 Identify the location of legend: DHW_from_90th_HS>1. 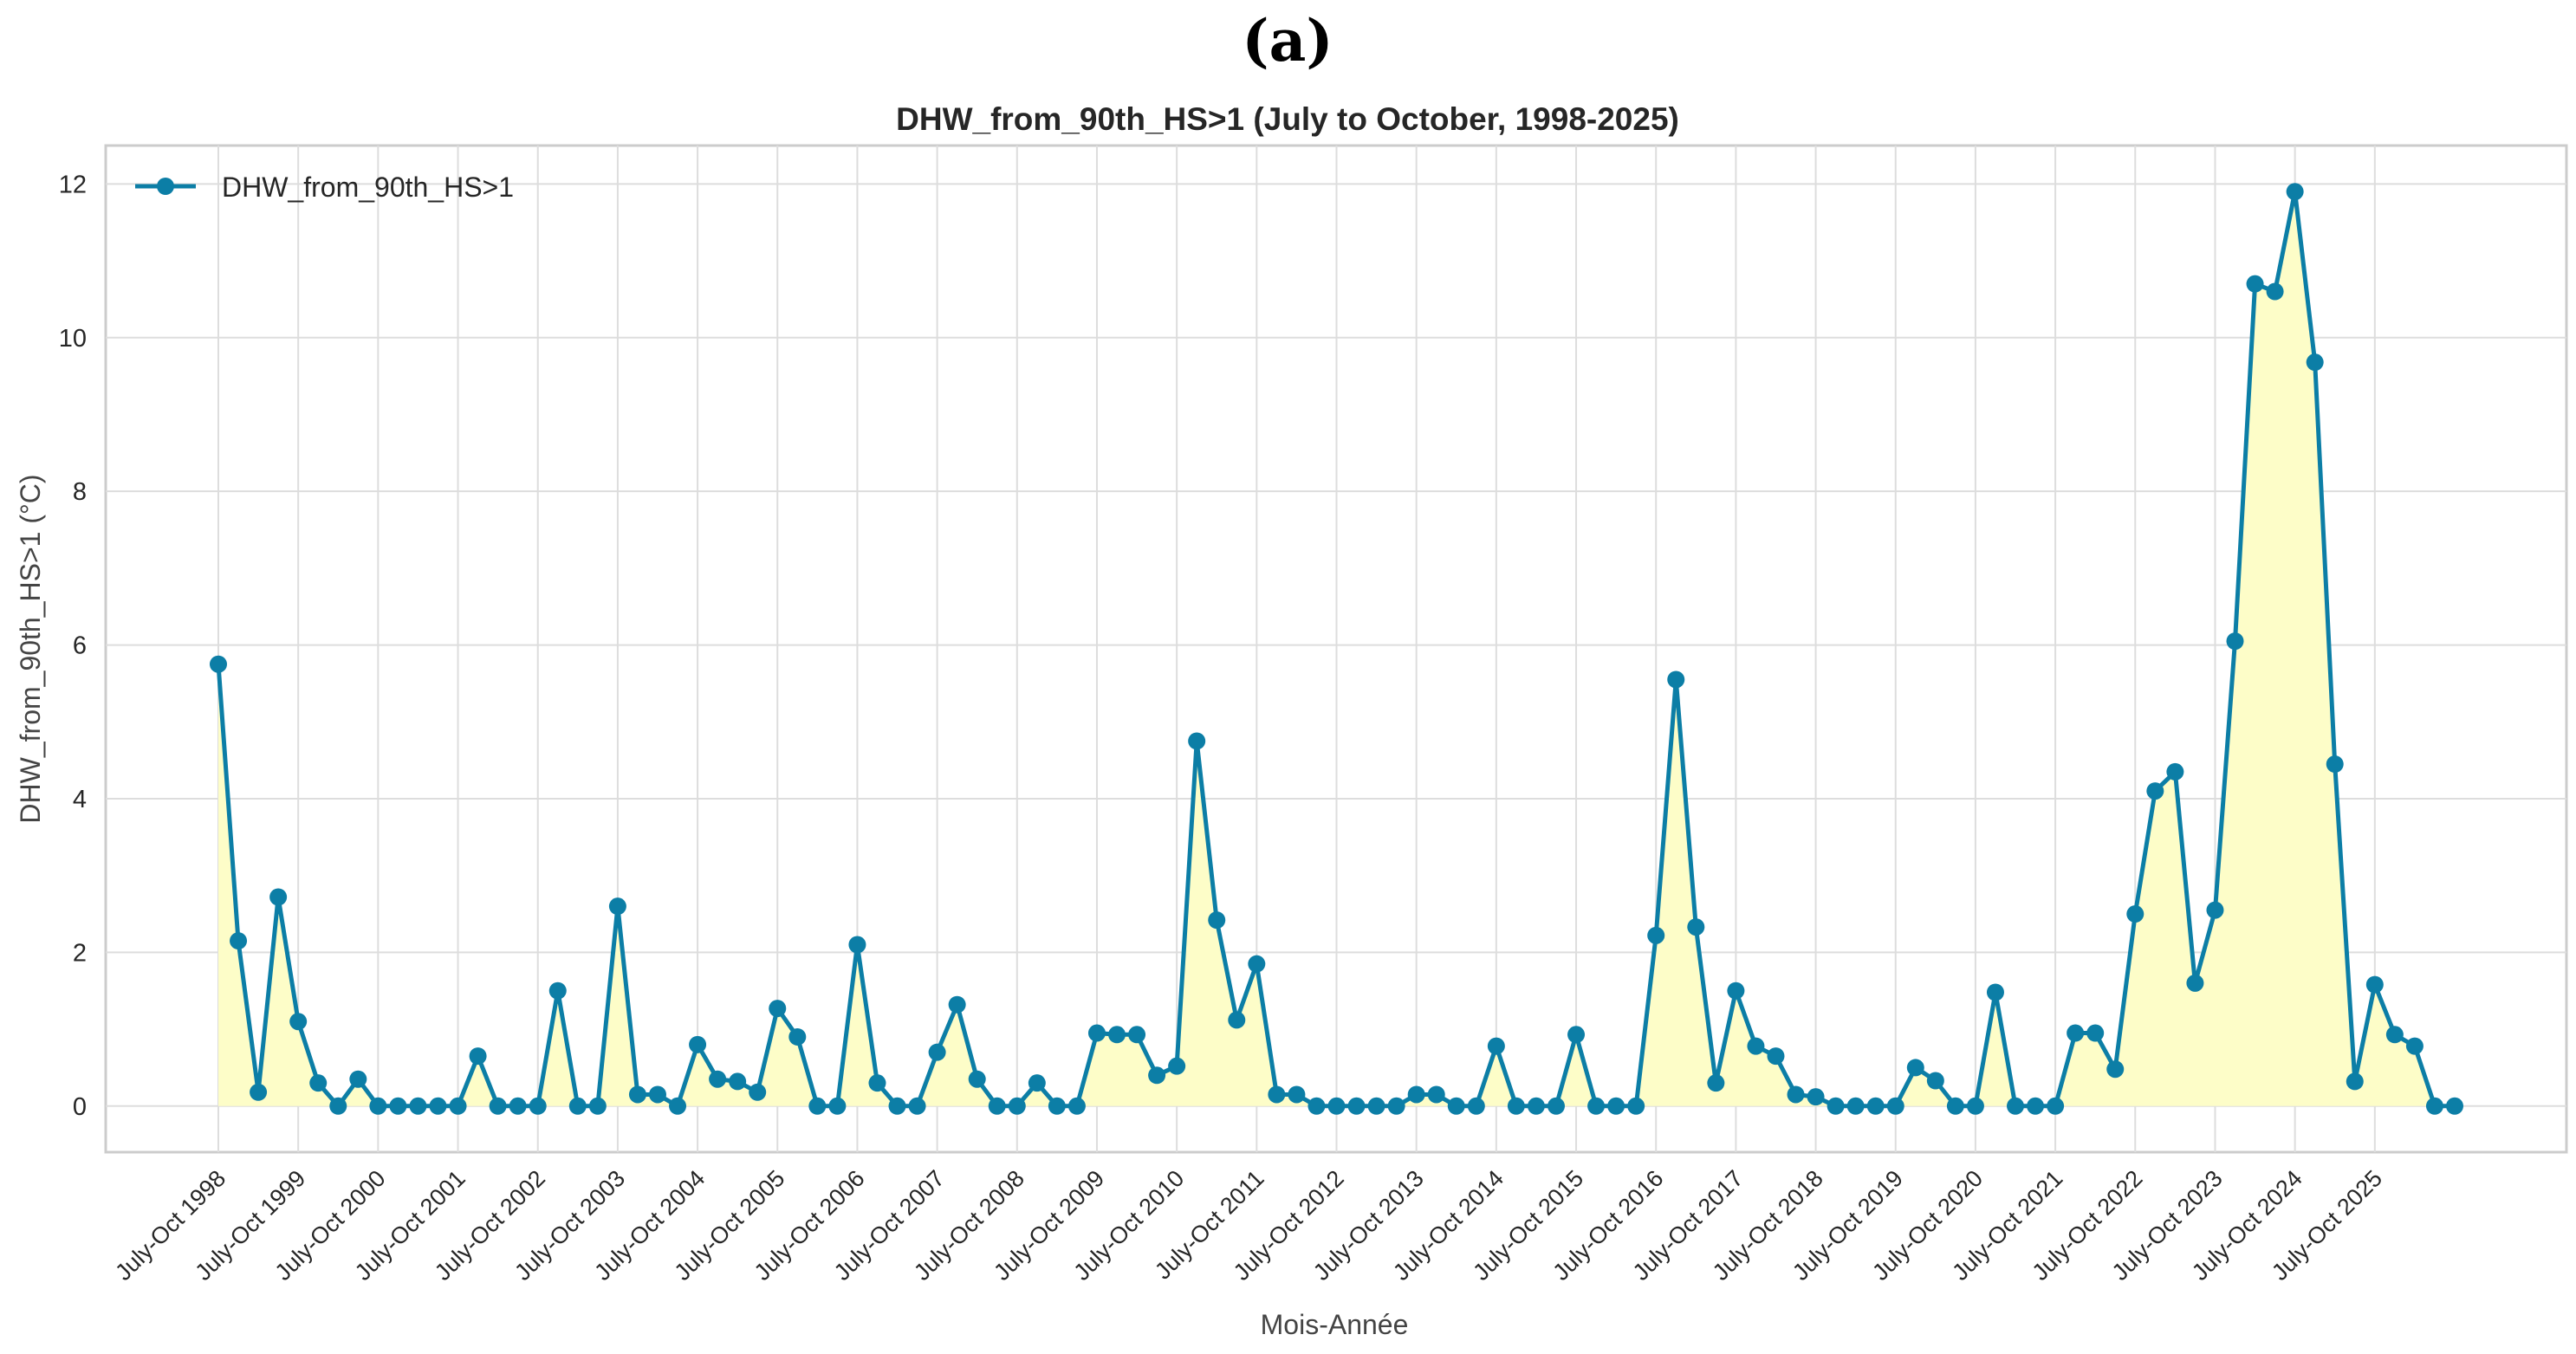
(325, 187).